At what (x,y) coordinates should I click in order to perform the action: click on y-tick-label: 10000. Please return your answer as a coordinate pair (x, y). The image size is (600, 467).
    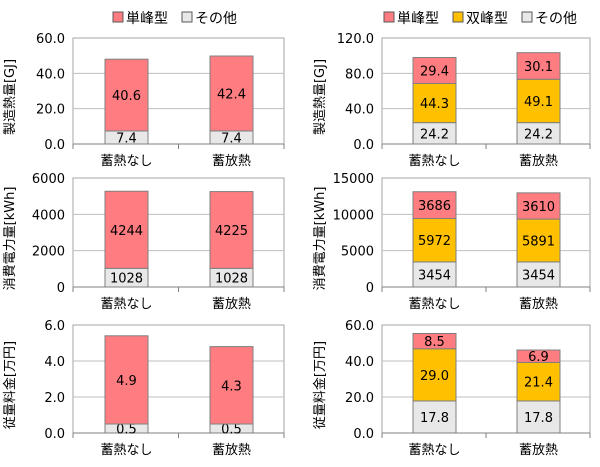
    Looking at the image, I should click on (353, 215).